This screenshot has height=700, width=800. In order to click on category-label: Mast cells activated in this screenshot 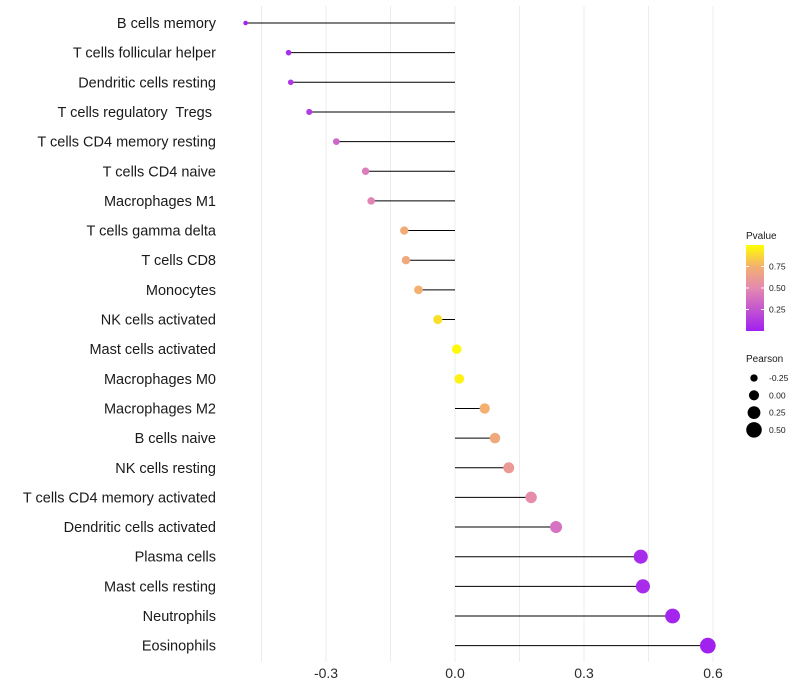, I will do `click(152, 350)`.